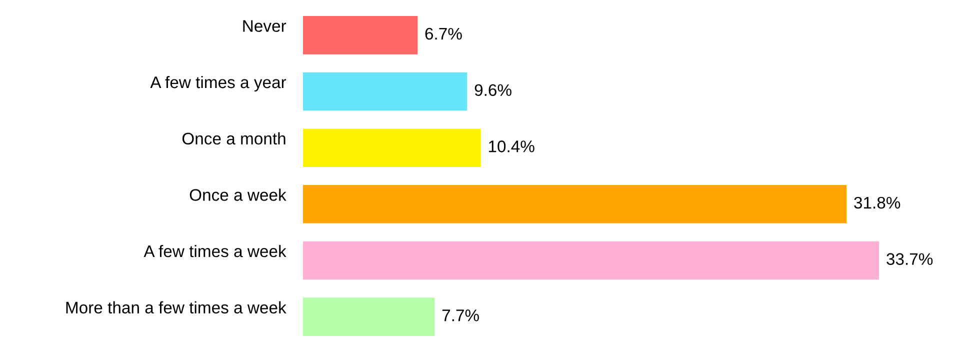  I want to click on data-label: 10.4%, so click(511, 146).